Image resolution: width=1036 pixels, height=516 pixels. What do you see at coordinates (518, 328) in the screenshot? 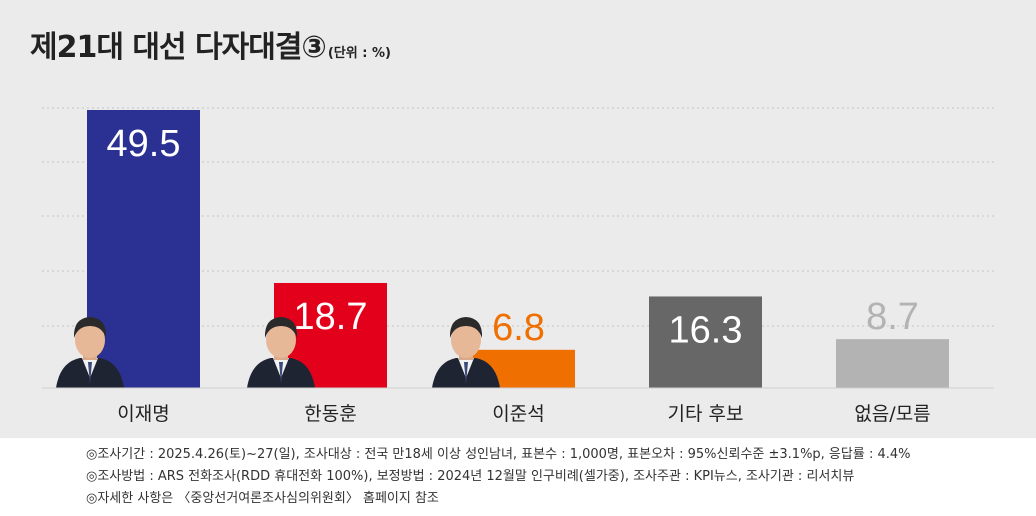
I see `data-label: 6.8` at bounding box center [518, 328].